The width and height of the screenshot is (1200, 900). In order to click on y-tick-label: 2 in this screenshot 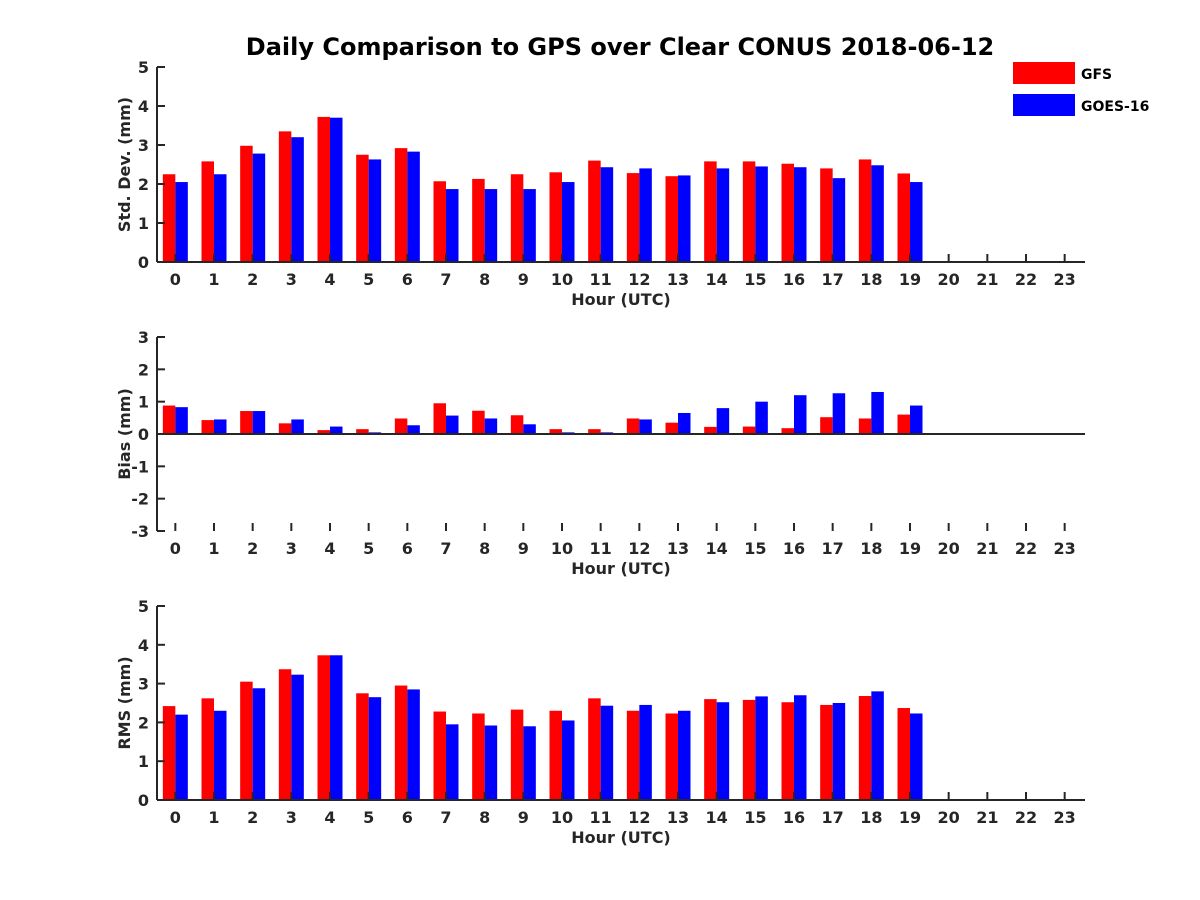, I will do `click(143, 722)`.